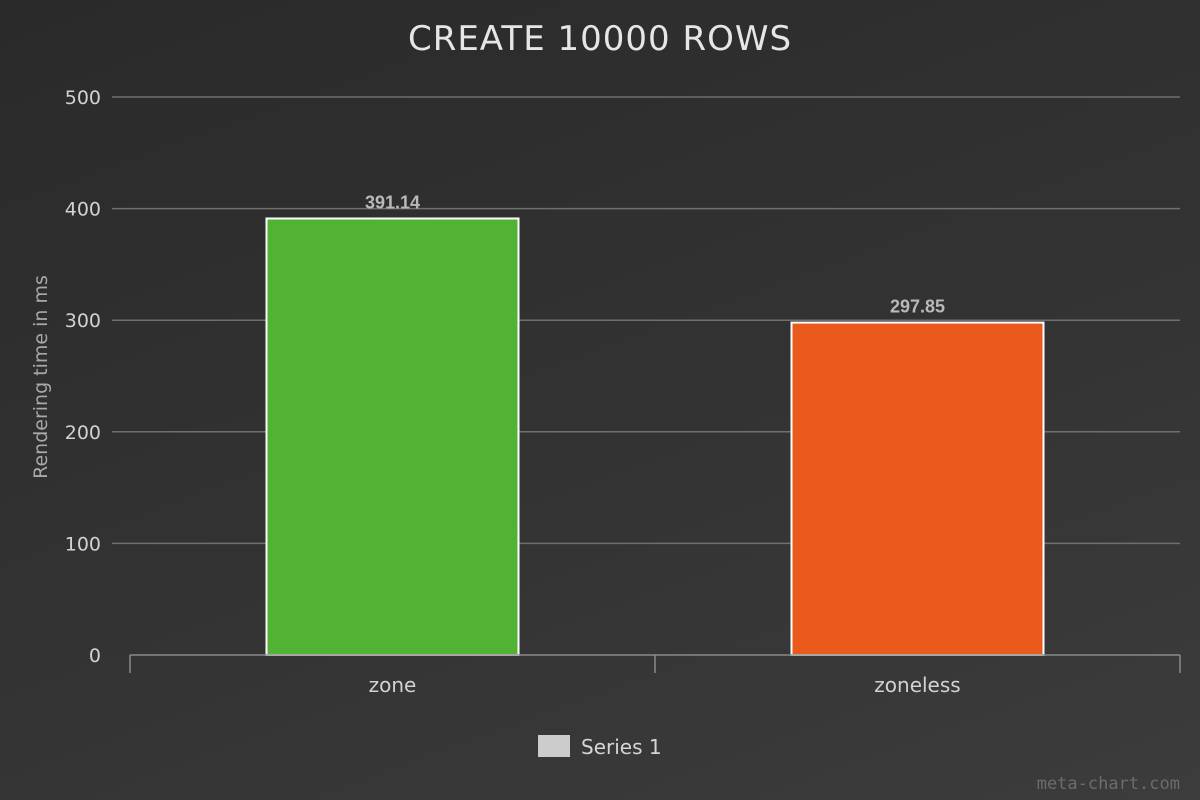 The image size is (1200, 800). Describe the element at coordinates (600, 39) in the screenshot. I see `chart-title: CREATE 10000 ROWS` at that location.